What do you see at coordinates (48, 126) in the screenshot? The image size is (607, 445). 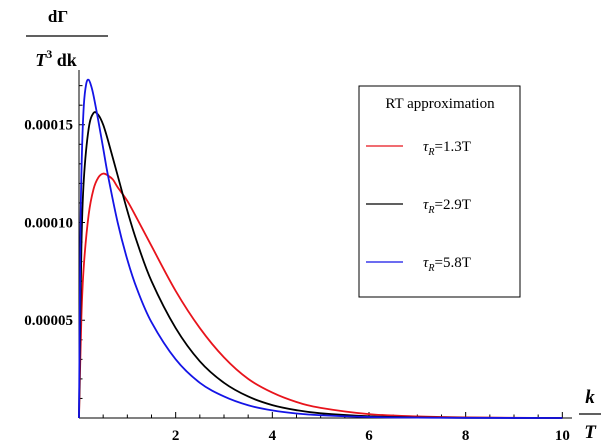 I see `y-tick-label: 0.00015` at bounding box center [48, 126].